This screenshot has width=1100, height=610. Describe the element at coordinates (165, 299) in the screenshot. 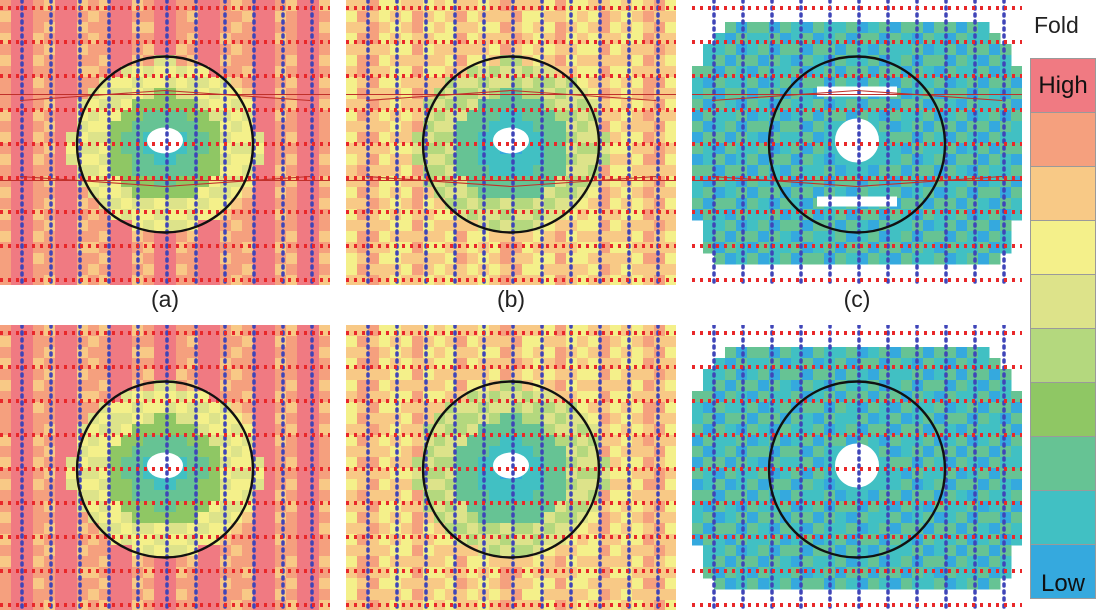

I see `panel-label-a: (a)` at that location.